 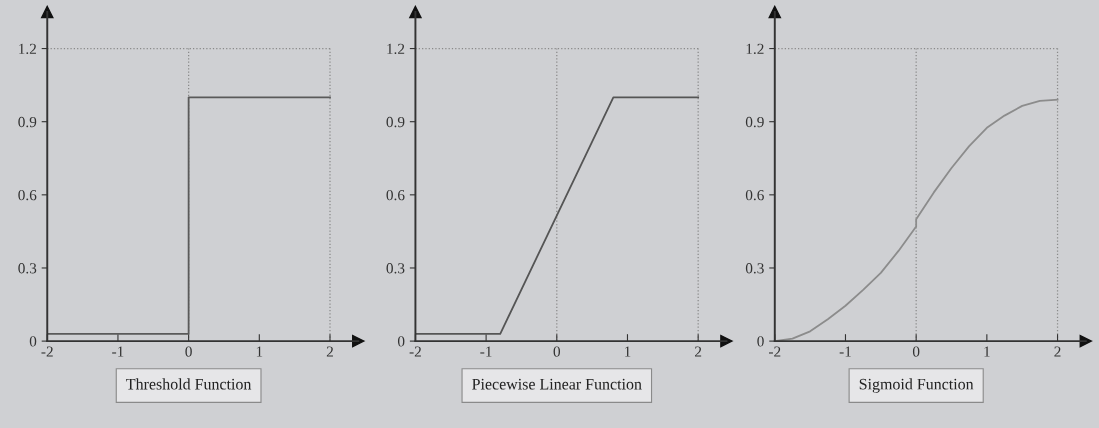 I want to click on text: Sigmoid Function, so click(x=916, y=385).